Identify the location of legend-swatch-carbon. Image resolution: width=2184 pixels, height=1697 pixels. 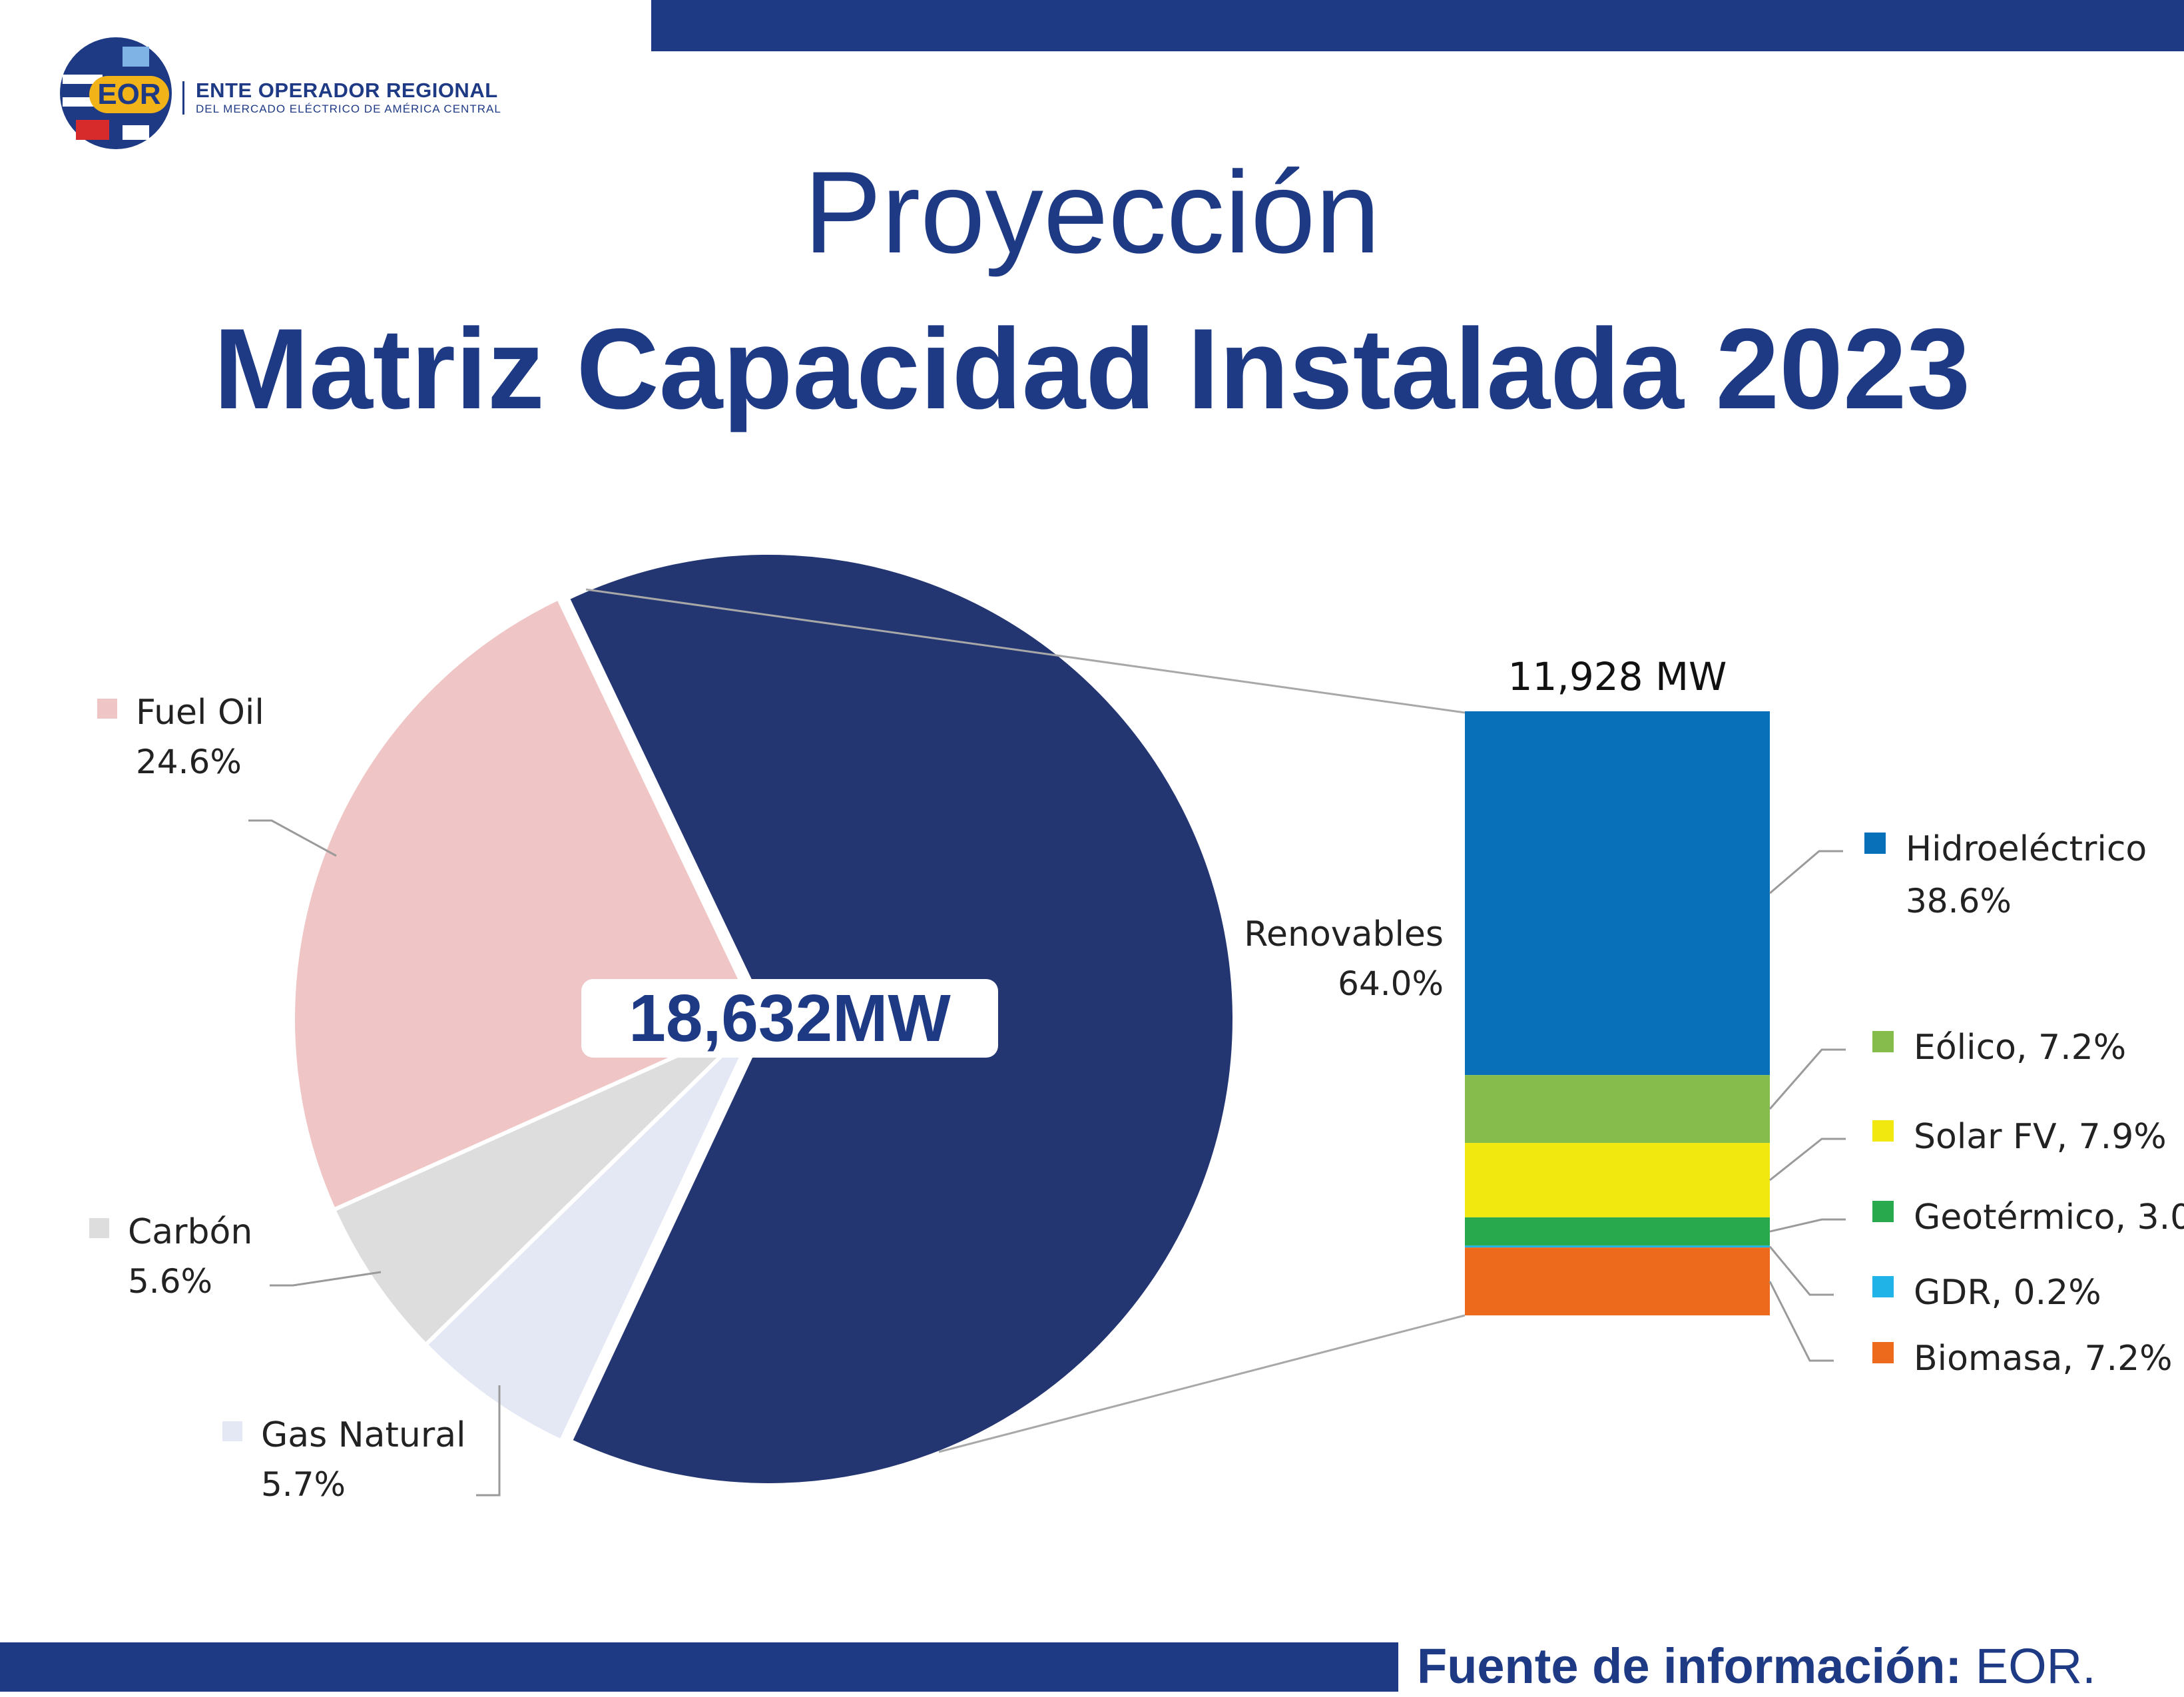
(99, 1228).